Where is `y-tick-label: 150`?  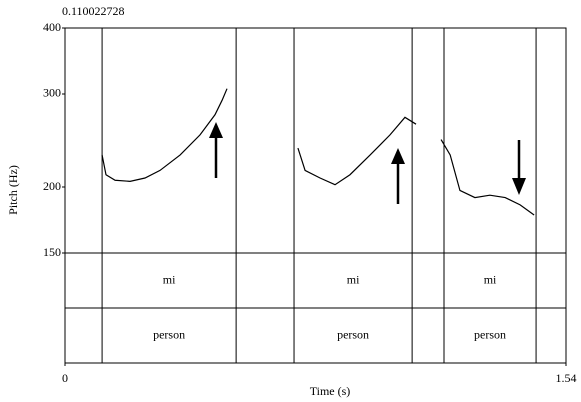 y-tick-label: 150 is located at coordinates (52, 252).